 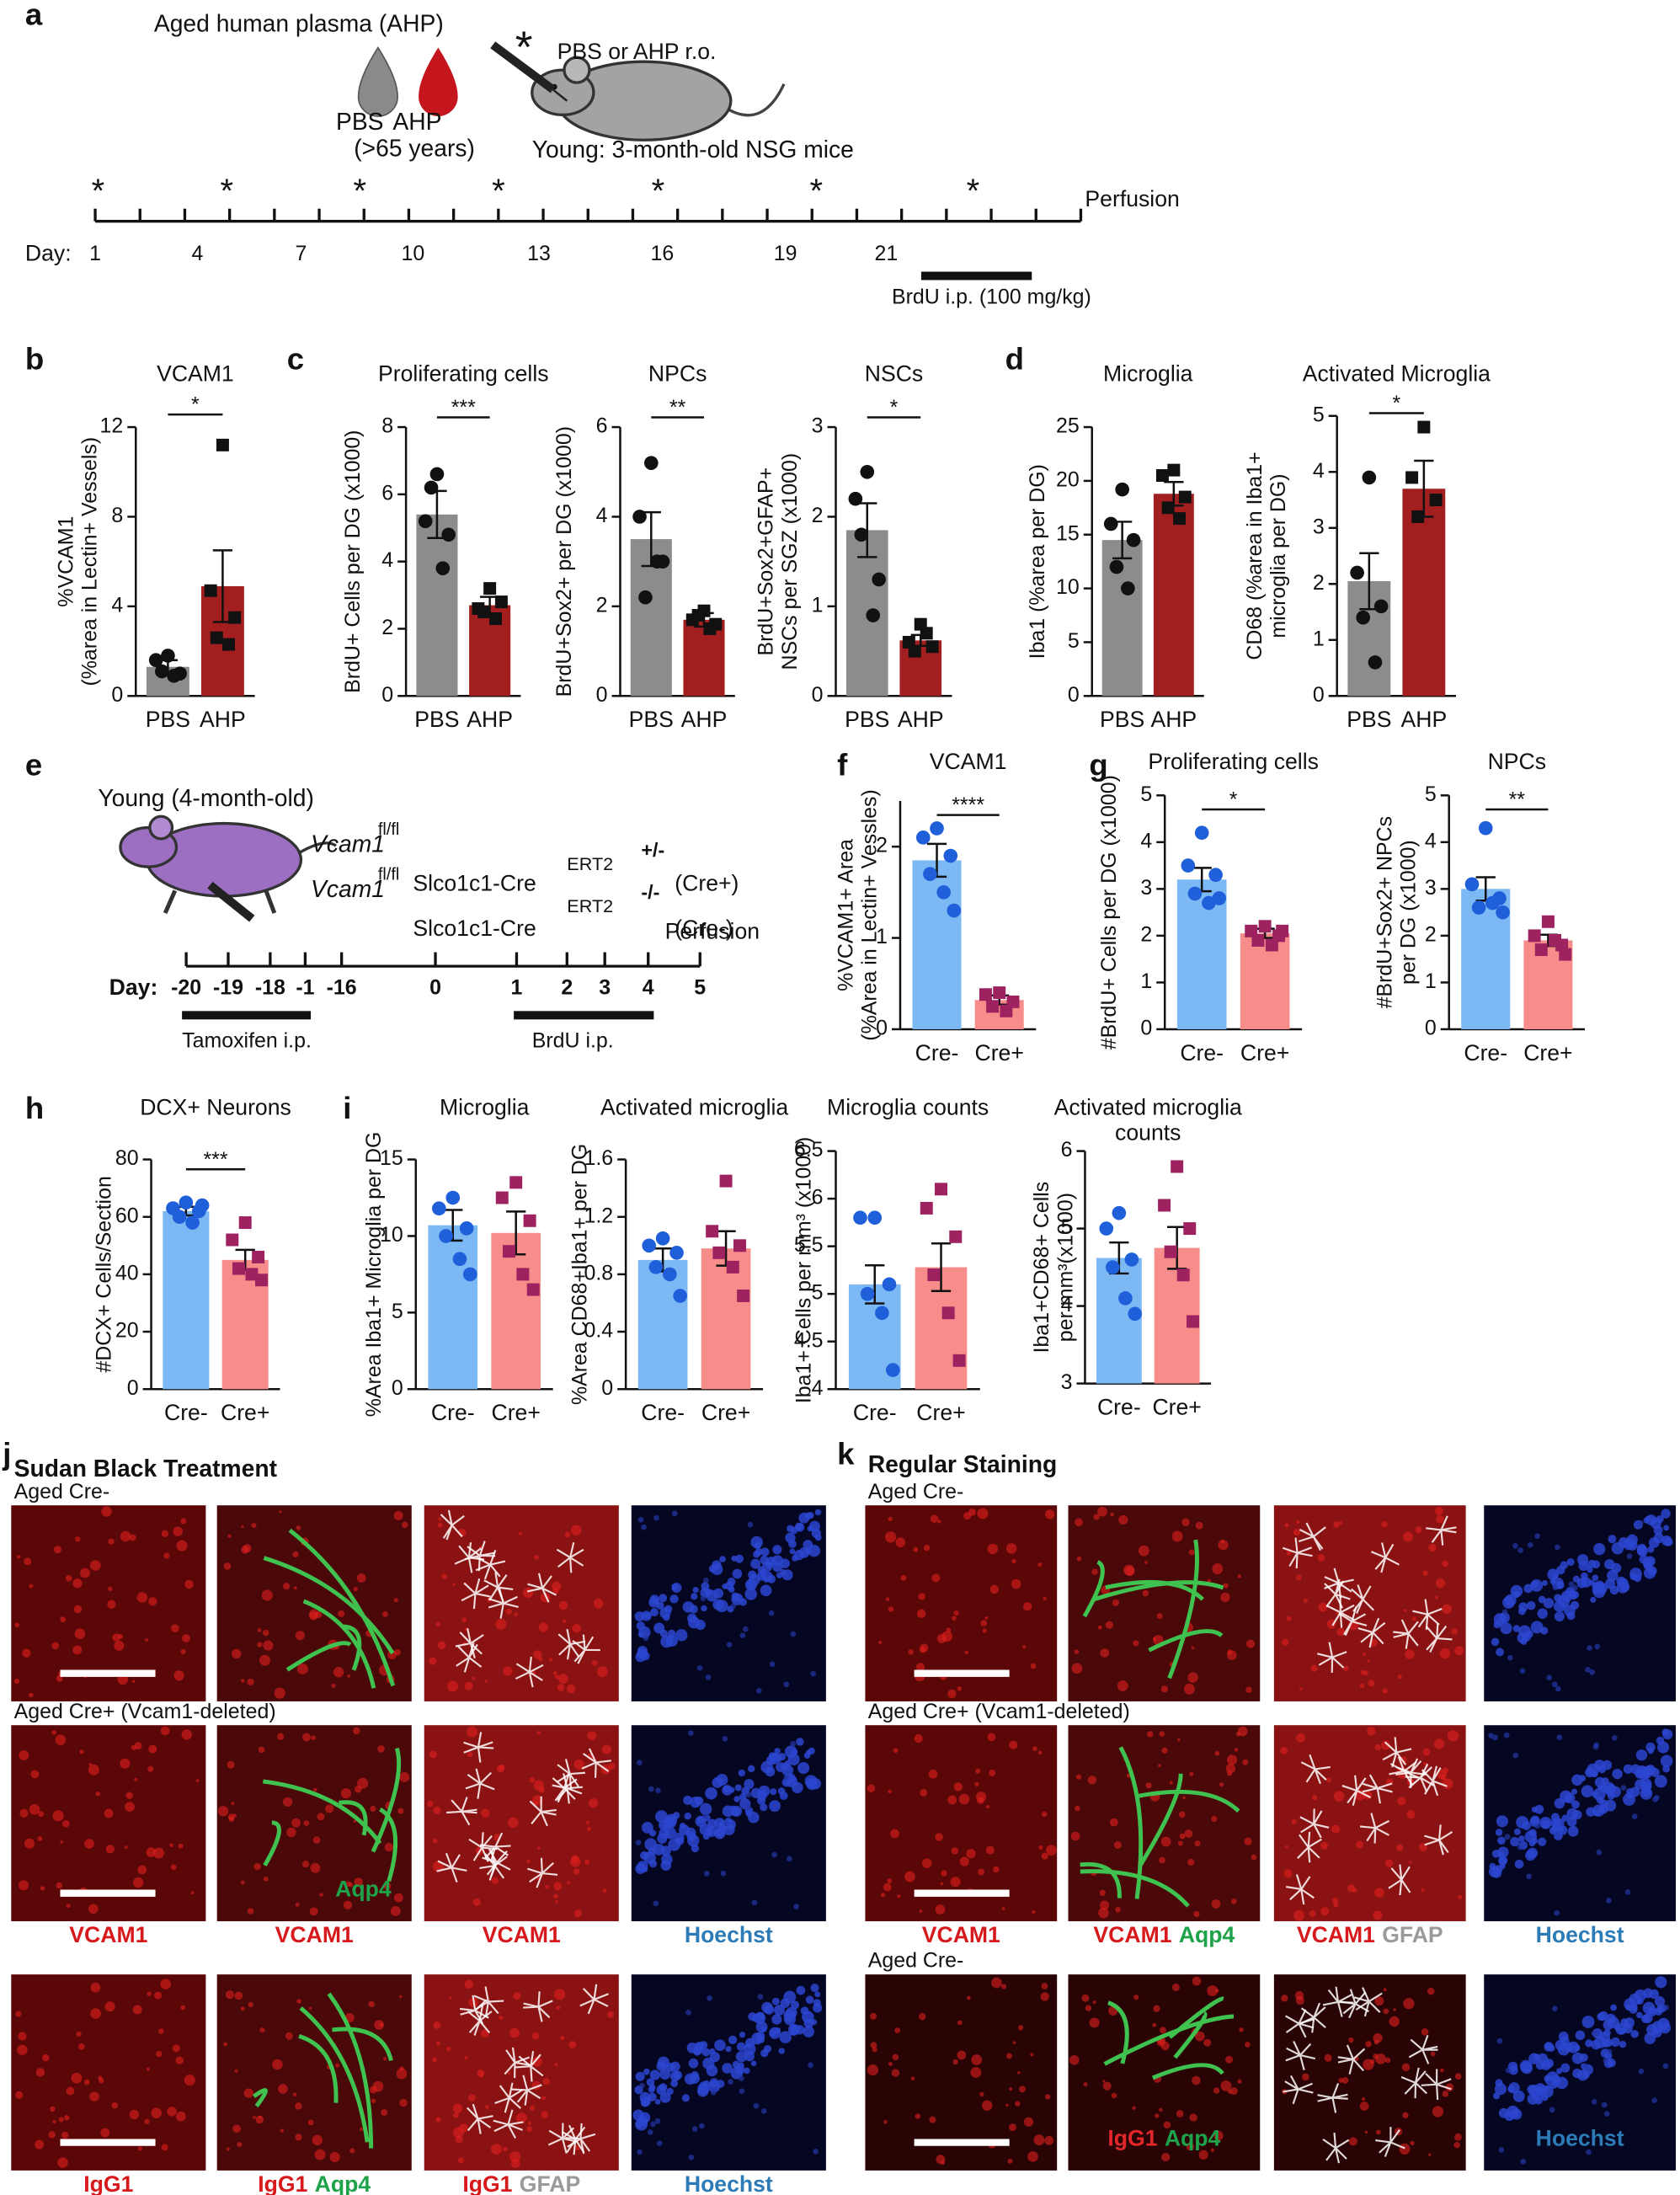 What do you see at coordinates (846, 1454) in the screenshot?
I see `panel-label: k` at bounding box center [846, 1454].